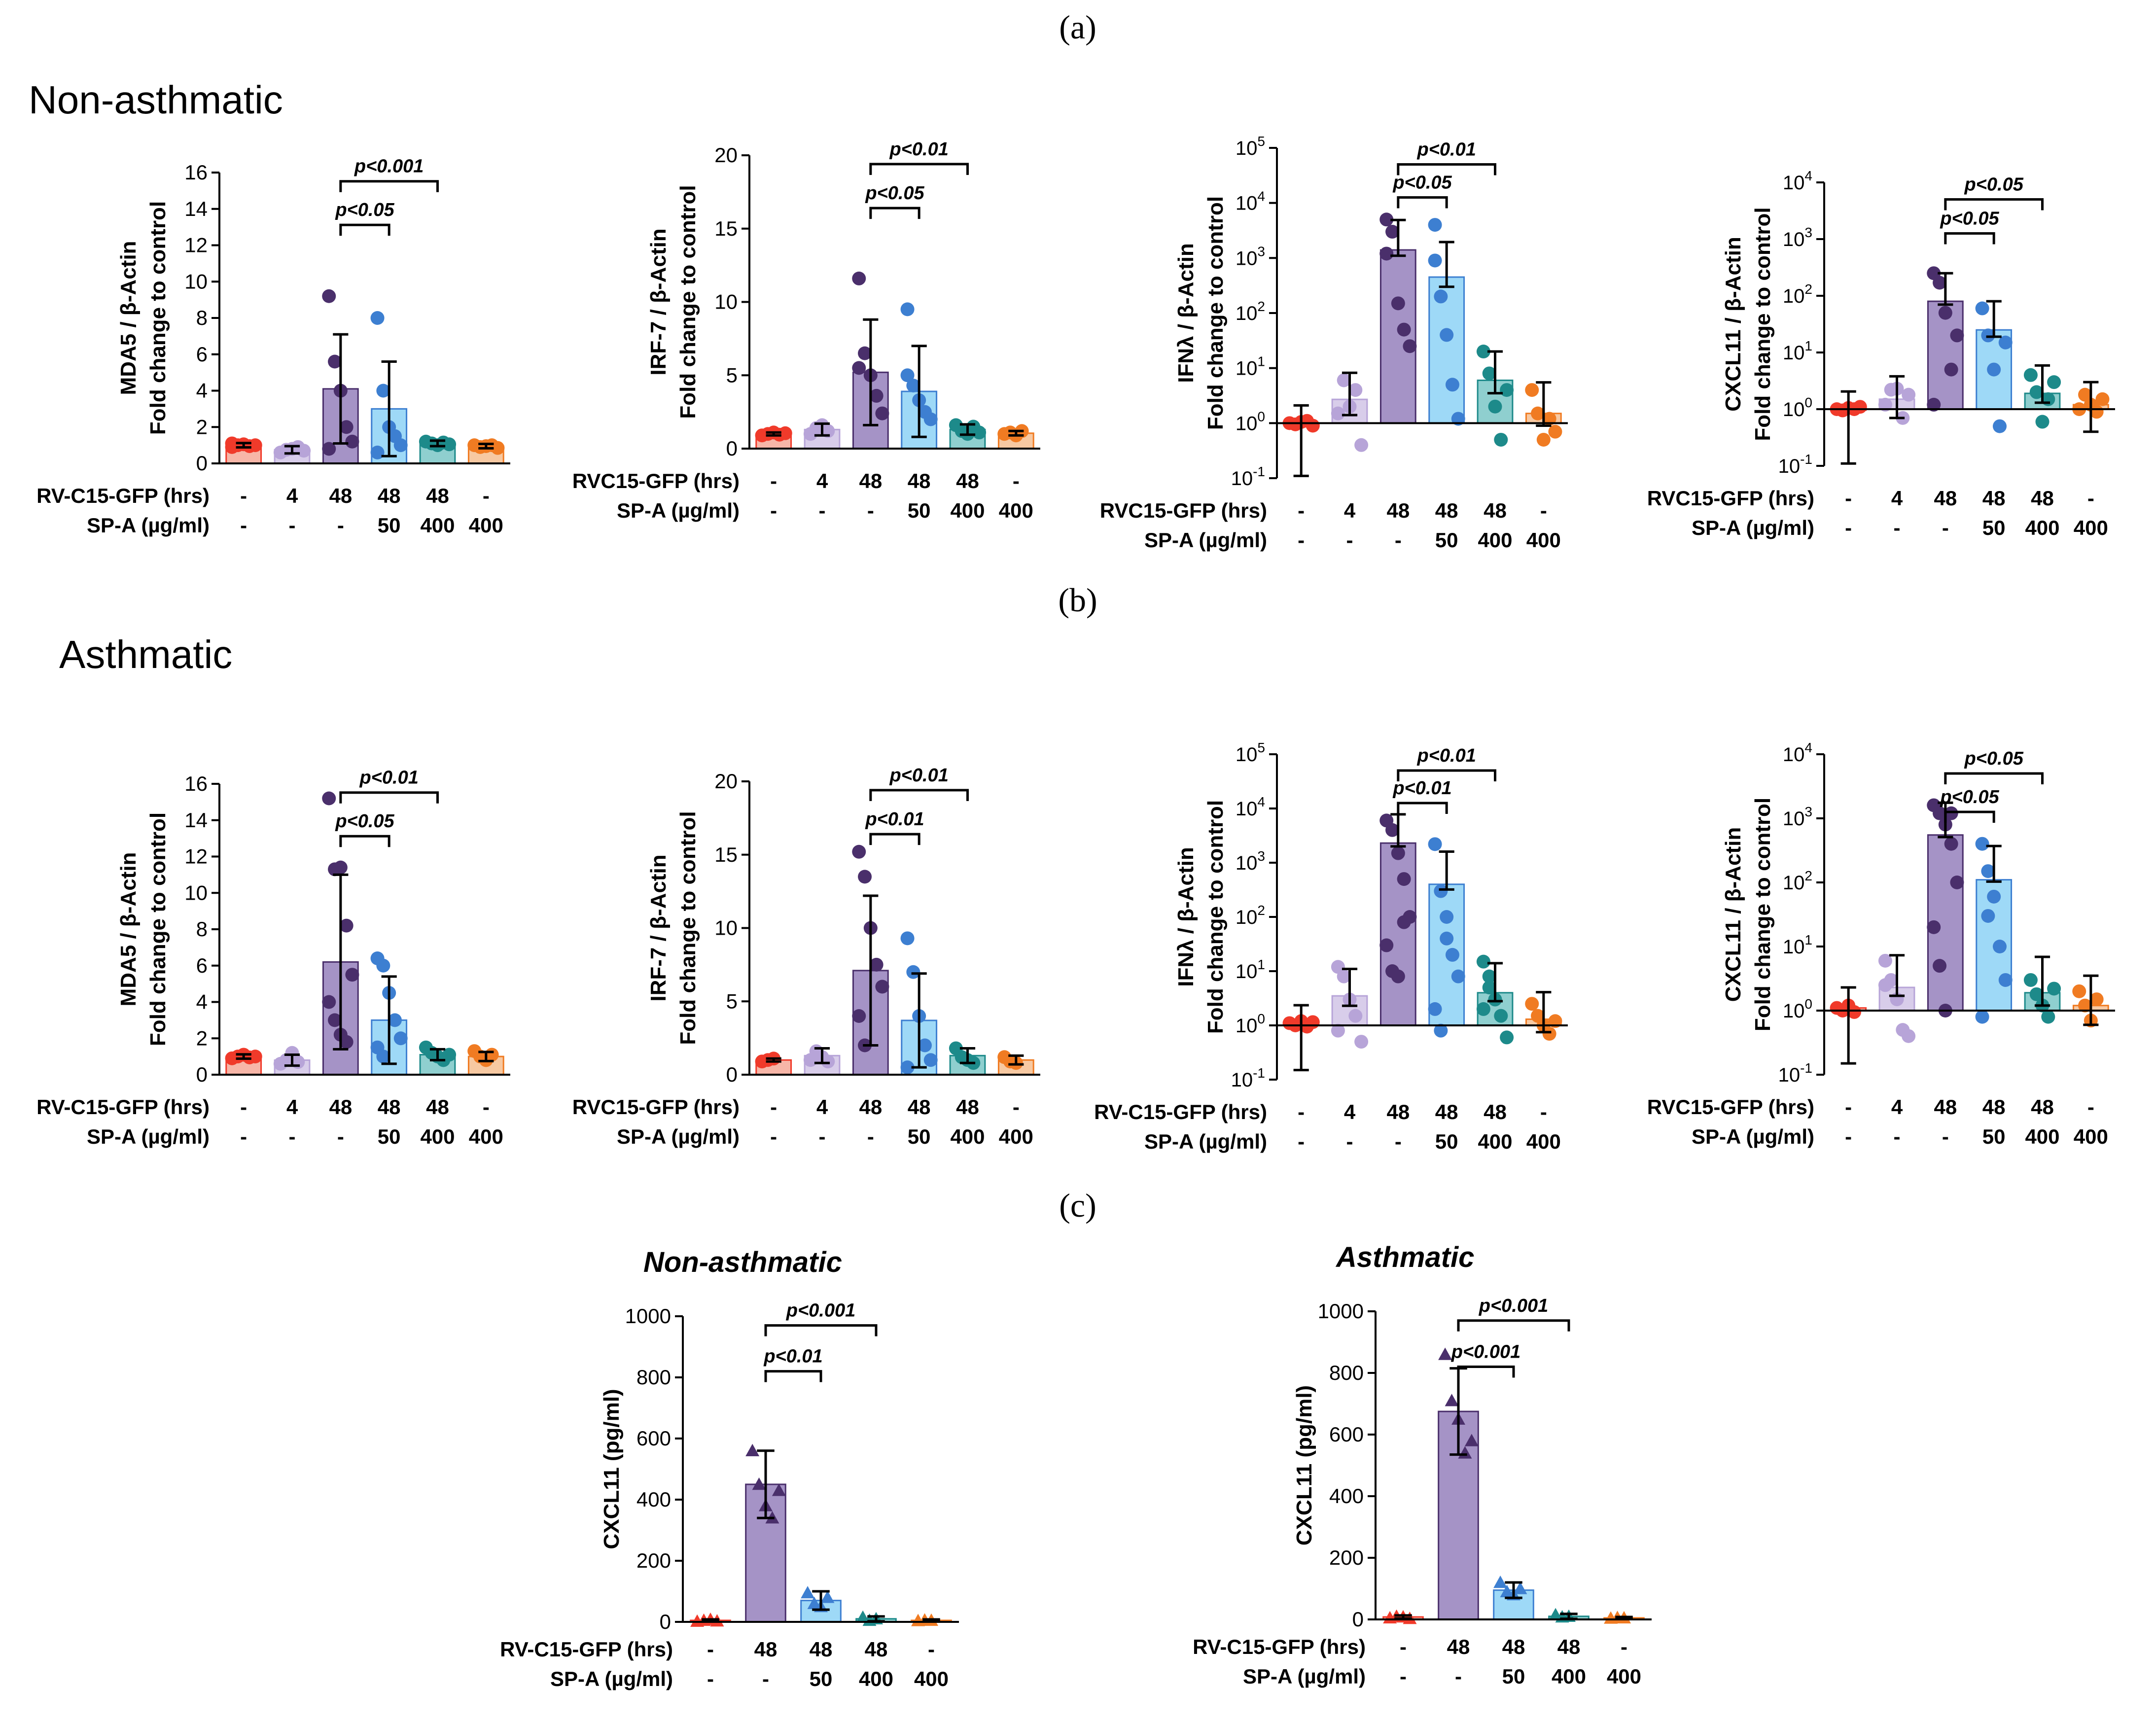  Describe the element at coordinates (710, 1649) in the screenshot. I see `condition-virus-value: -` at that location.